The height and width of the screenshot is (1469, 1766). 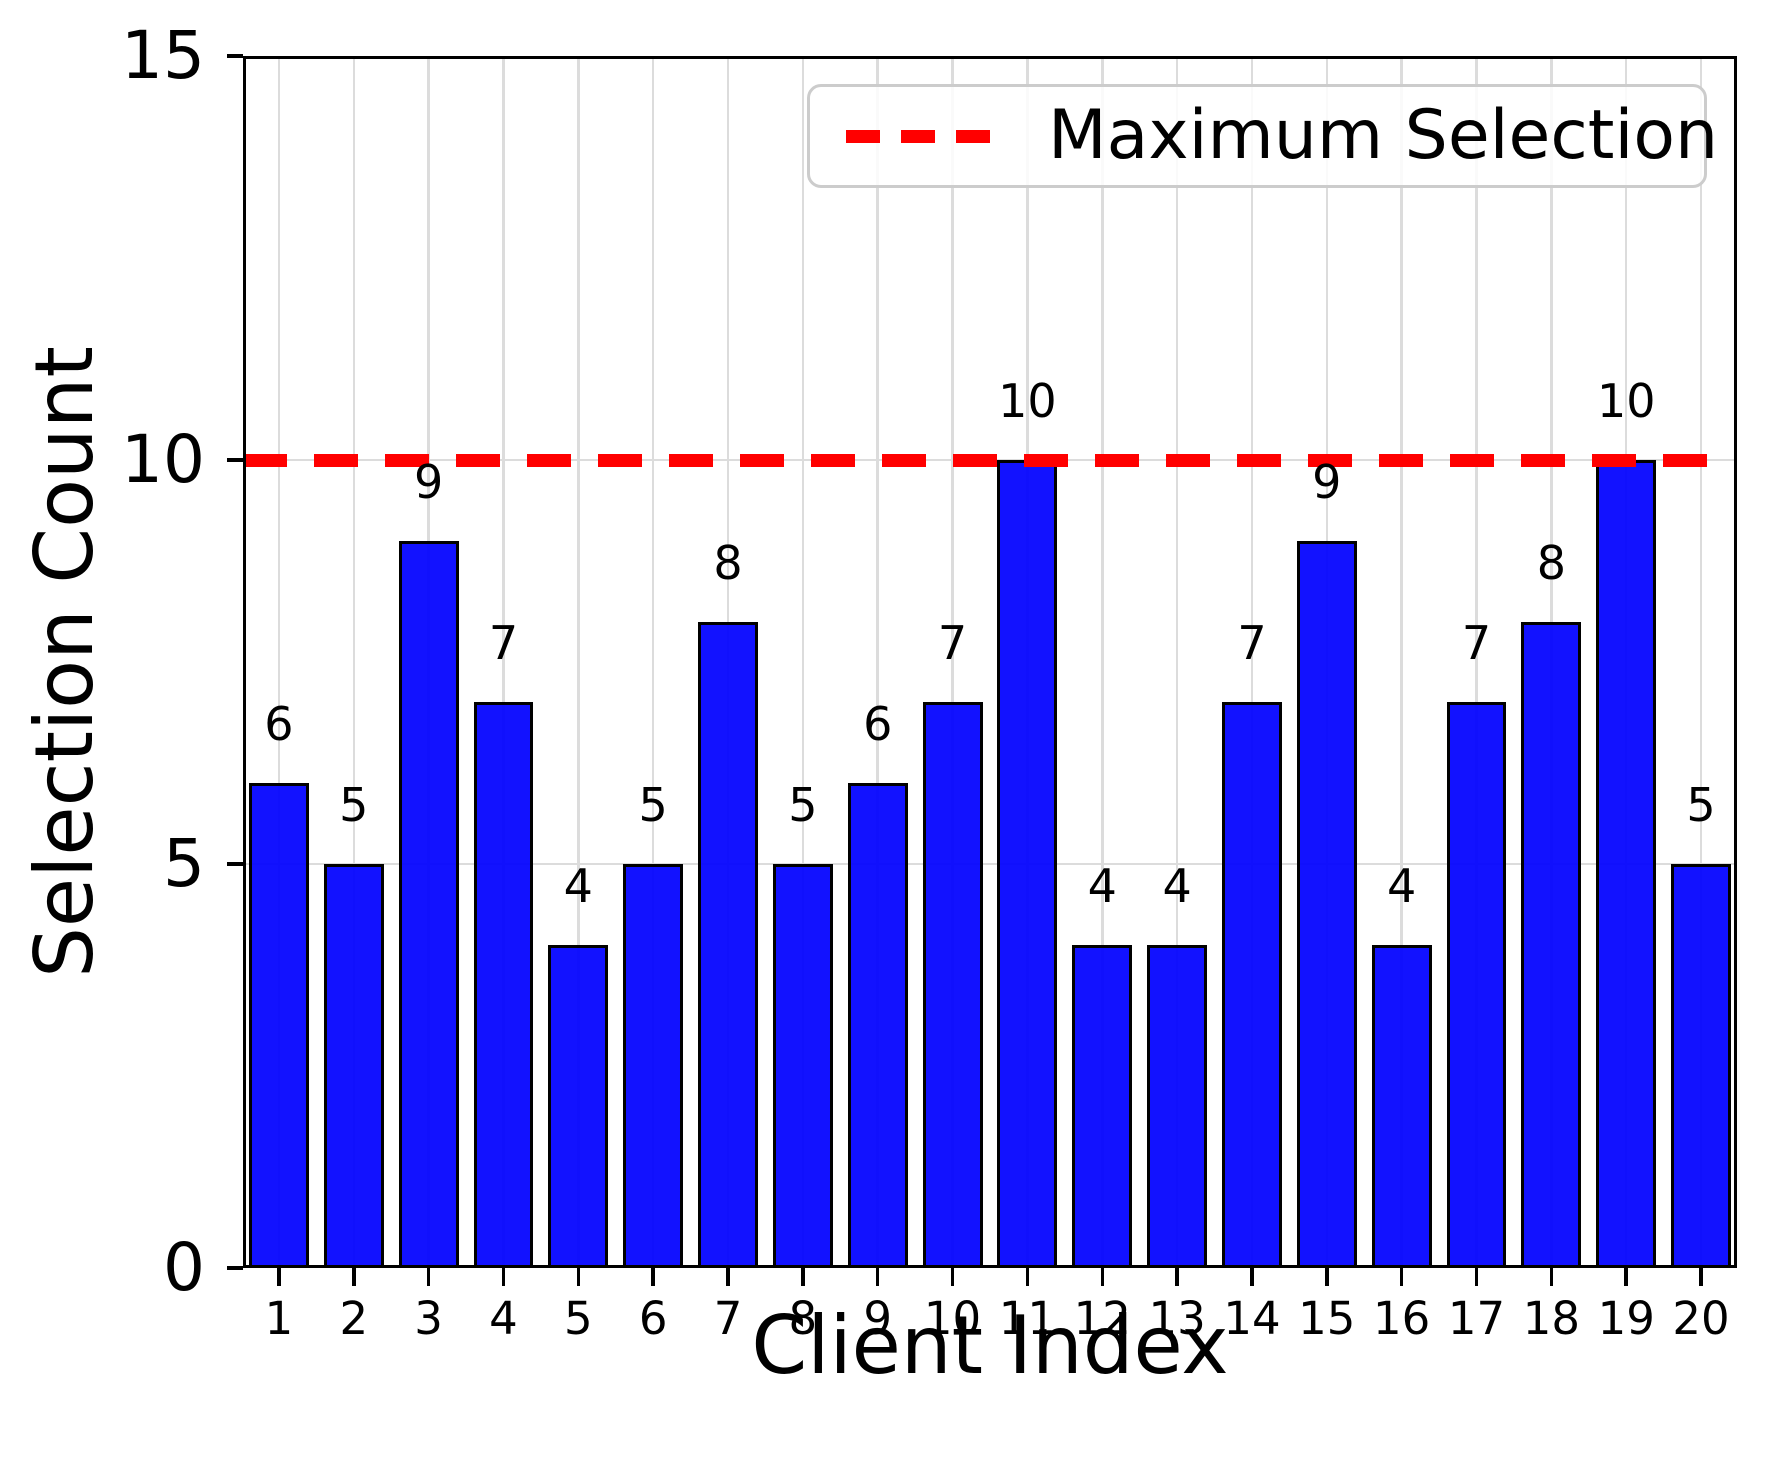 What do you see at coordinates (990, 460) in the screenshot?
I see `maximum-selection-line` at bounding box center [990, 460].